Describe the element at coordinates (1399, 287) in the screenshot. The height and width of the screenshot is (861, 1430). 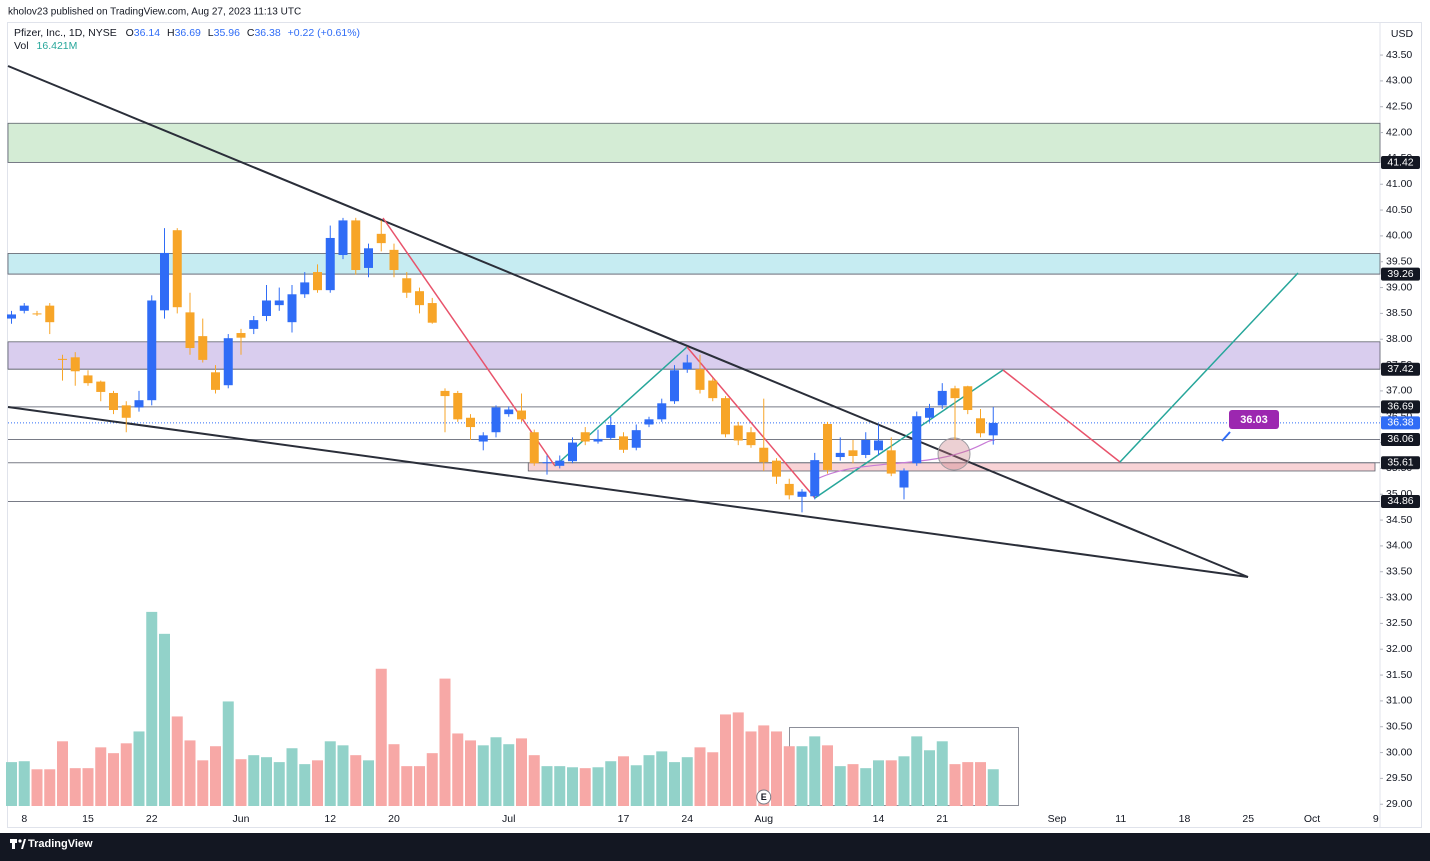
I see `y-tick-label: 39.00` at that location.